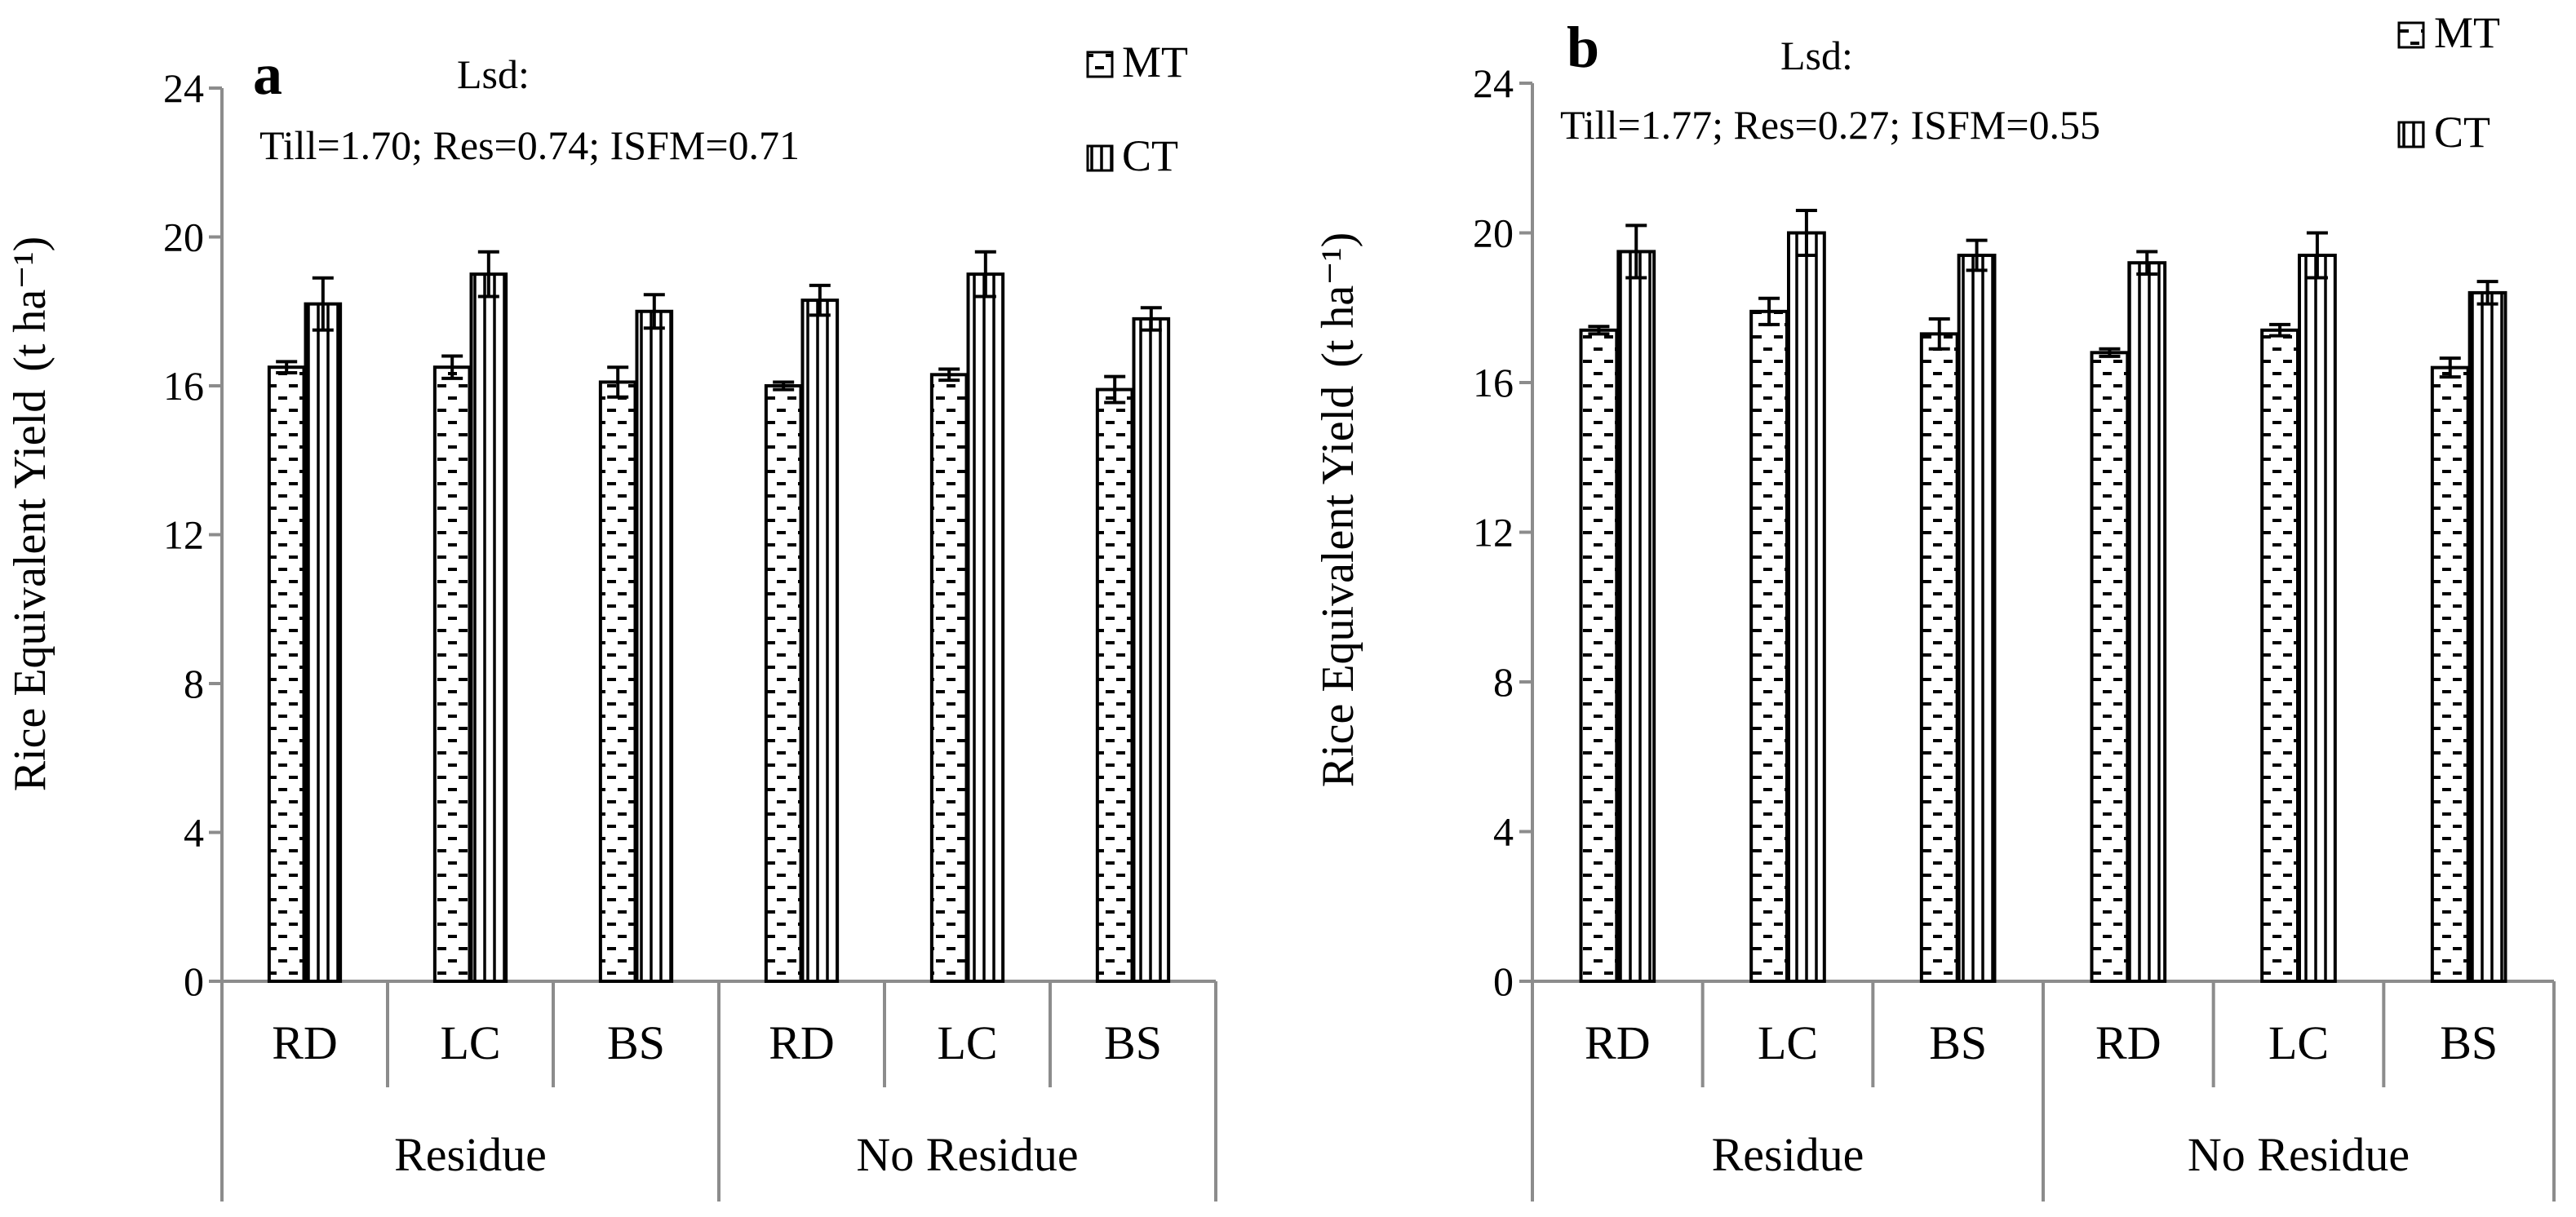 The height and width of the screenshot is (1217, 2576). Describe the element at coordinates (1583, 48) in the screenshot. I see `panel-label: b` at that location.